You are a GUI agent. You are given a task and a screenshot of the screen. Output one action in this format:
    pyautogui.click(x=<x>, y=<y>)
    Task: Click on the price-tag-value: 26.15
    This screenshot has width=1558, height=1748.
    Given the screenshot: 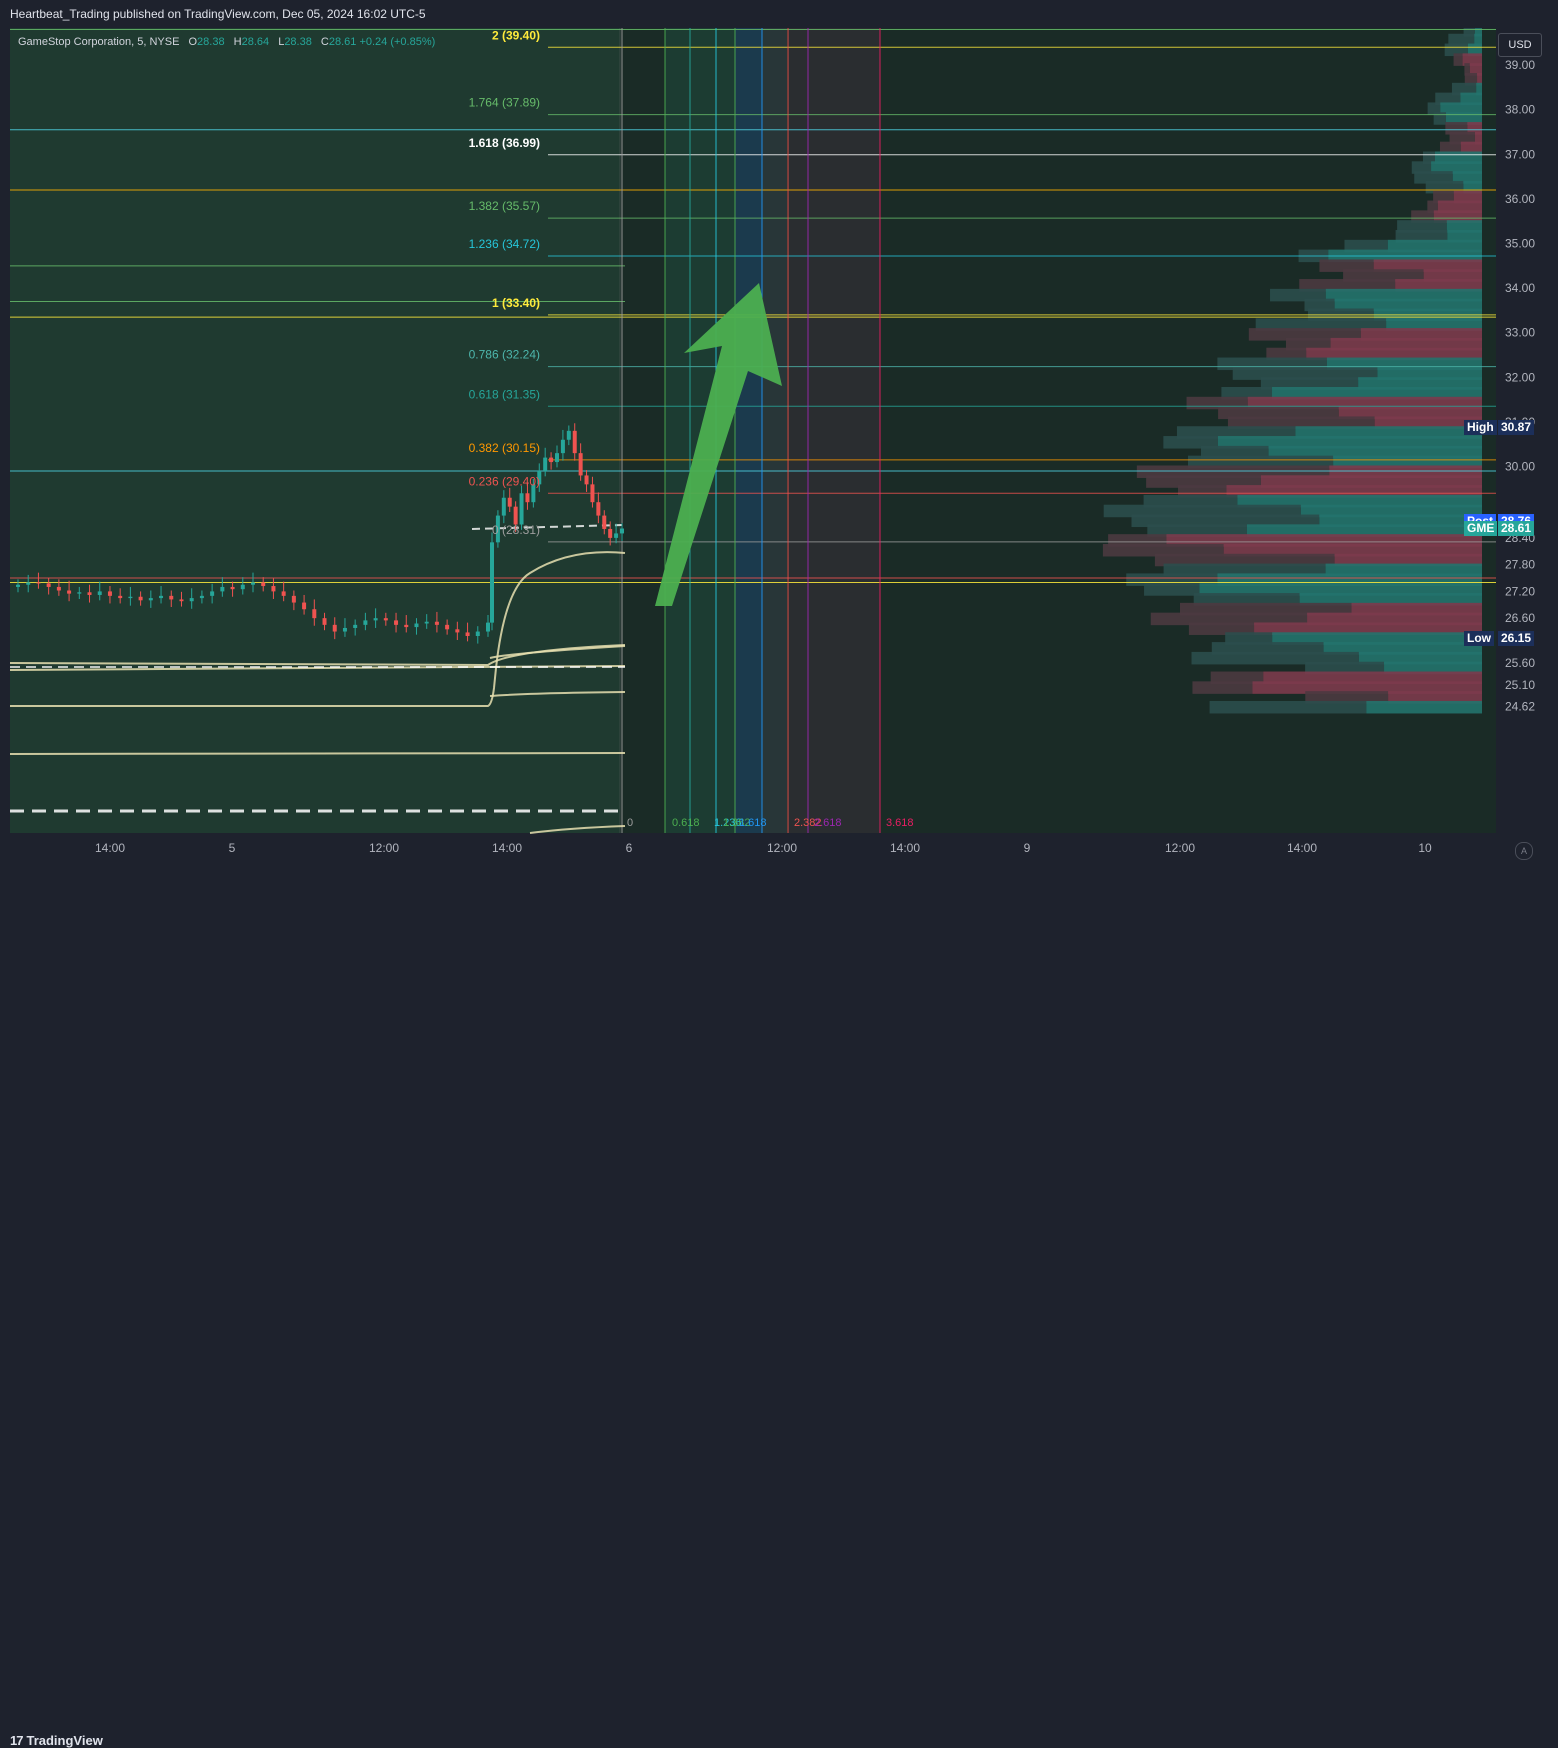 What is the action you would take?
    pyautogui.click(x=1516, y=638)
    